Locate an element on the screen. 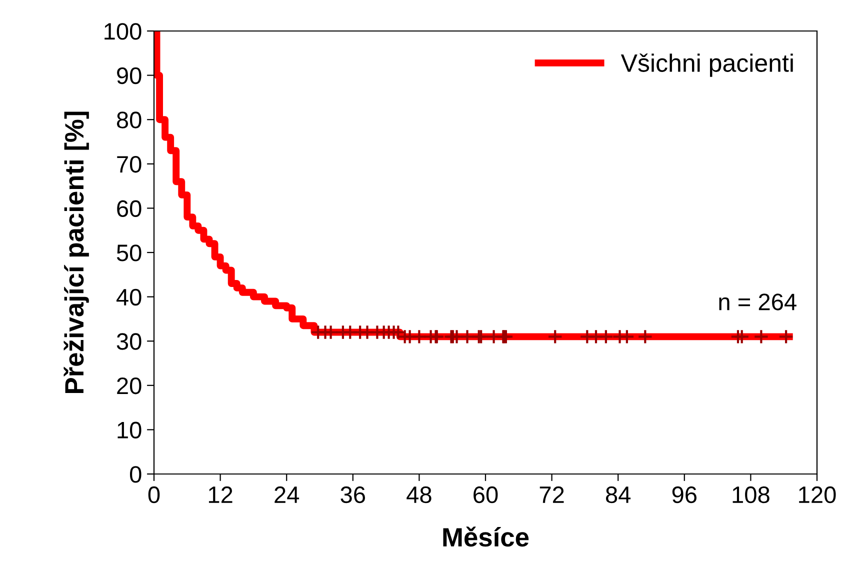 This screenshot has width=845, height=578. y-tick-label: 100 is located at coordinates (123, 31).